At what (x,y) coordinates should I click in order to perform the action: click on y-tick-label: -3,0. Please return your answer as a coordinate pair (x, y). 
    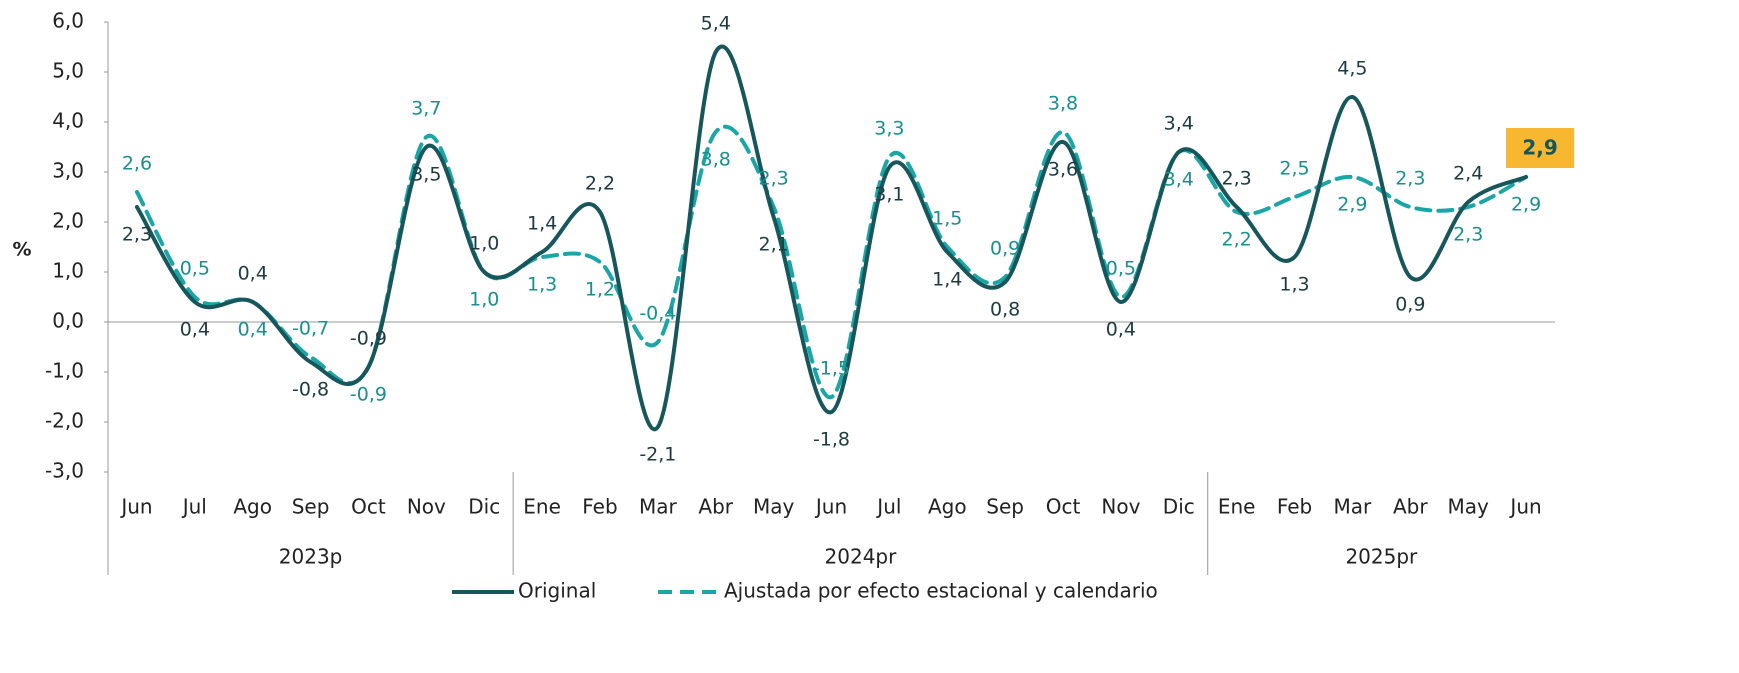
    Looking at the image, I should click on (64, 471).